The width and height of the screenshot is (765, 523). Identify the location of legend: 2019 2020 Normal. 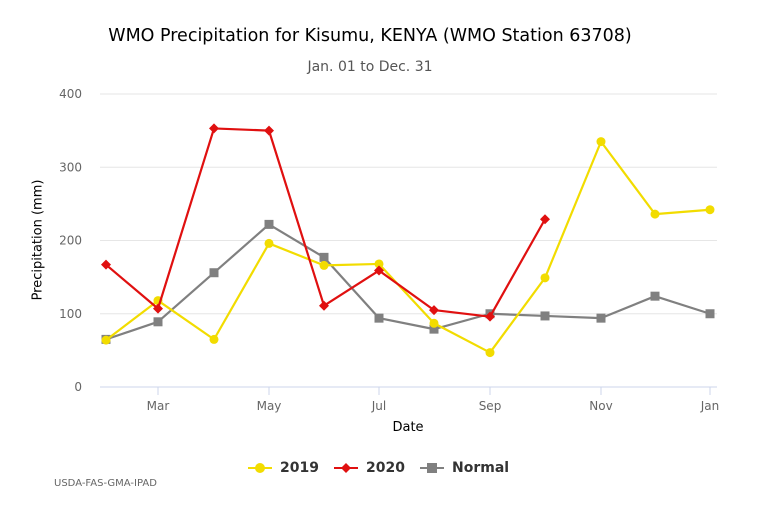
(382, 471).